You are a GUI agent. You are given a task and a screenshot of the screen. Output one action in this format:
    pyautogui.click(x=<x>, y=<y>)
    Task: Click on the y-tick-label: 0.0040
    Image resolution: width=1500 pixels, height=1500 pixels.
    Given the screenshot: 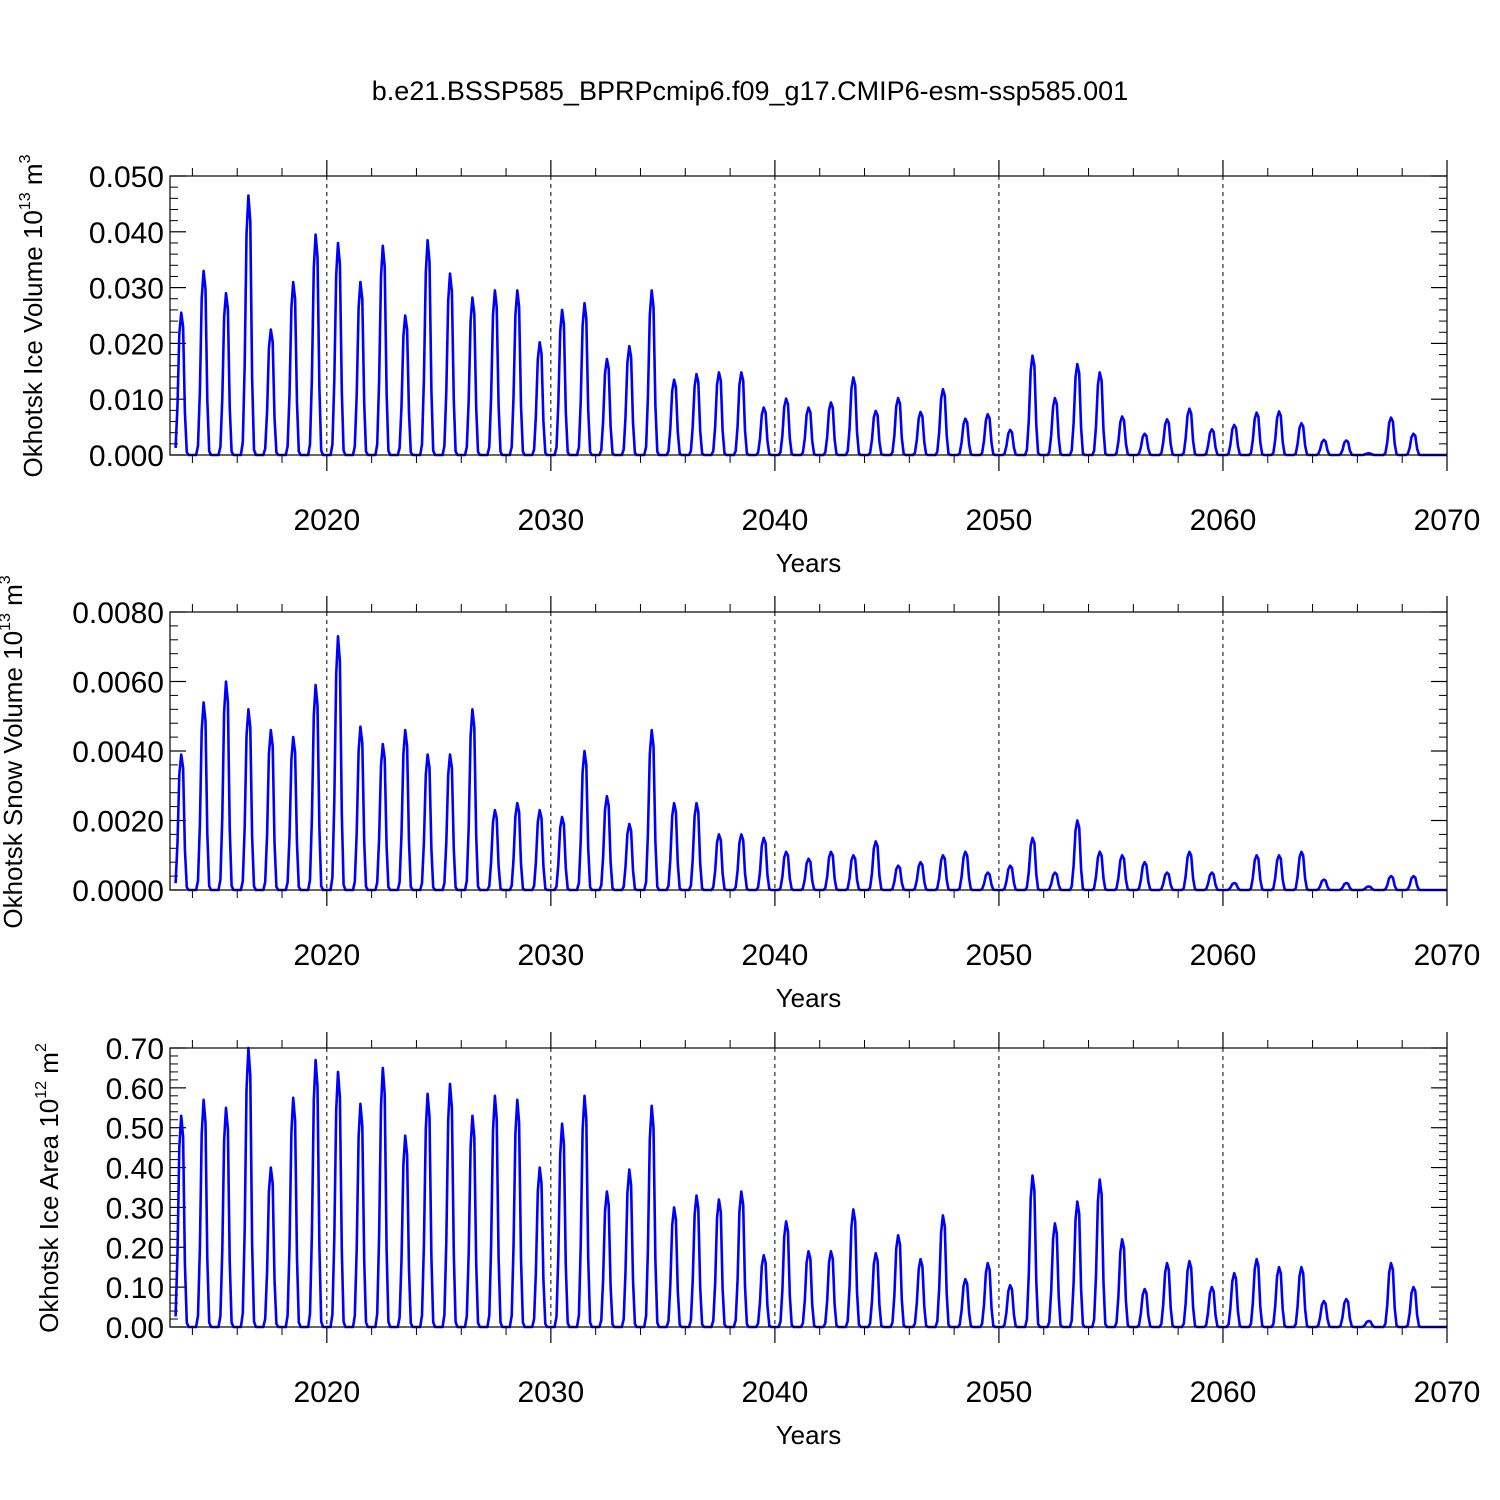 What is the action you would take?
    pyautogui.click(x=118, y=752)
    